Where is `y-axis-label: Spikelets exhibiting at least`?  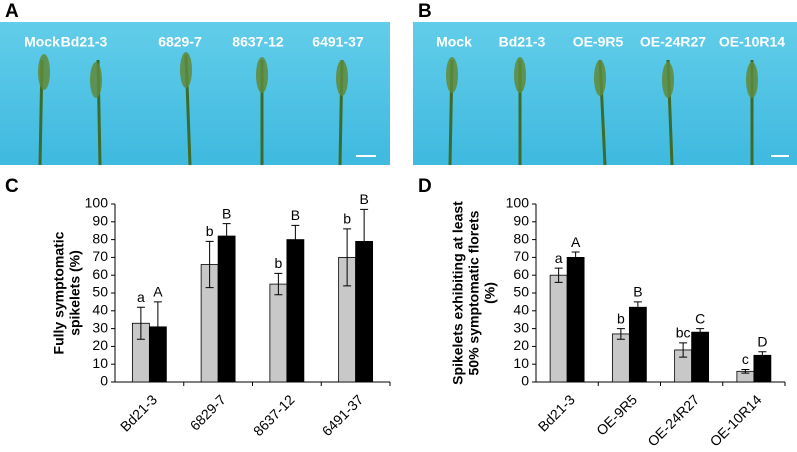
y-axis-label: Spikelets exhibiting at least is located at coordinates (458, 293).